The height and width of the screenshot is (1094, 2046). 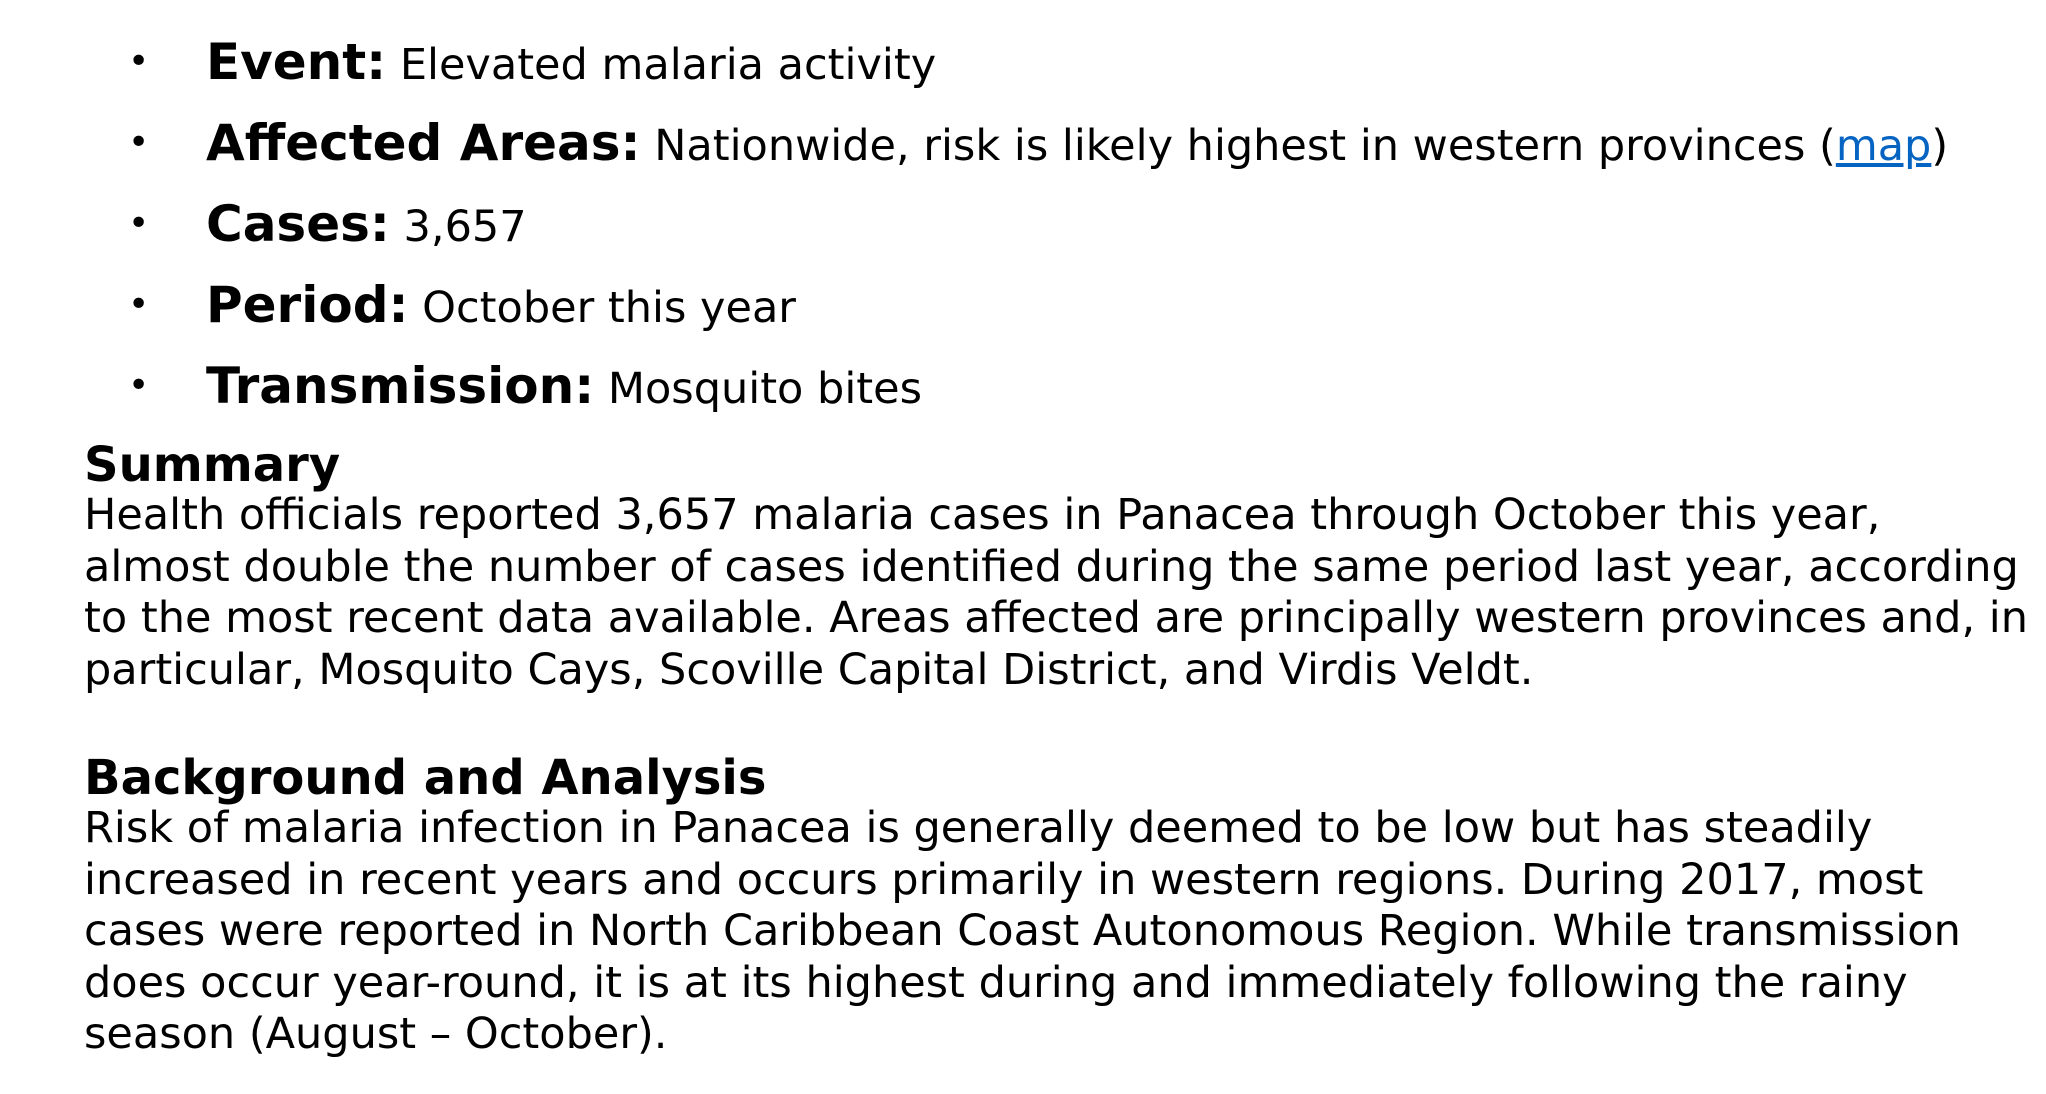 I want to click on fact-value-suffix: ), so click(x=1940, y=146).